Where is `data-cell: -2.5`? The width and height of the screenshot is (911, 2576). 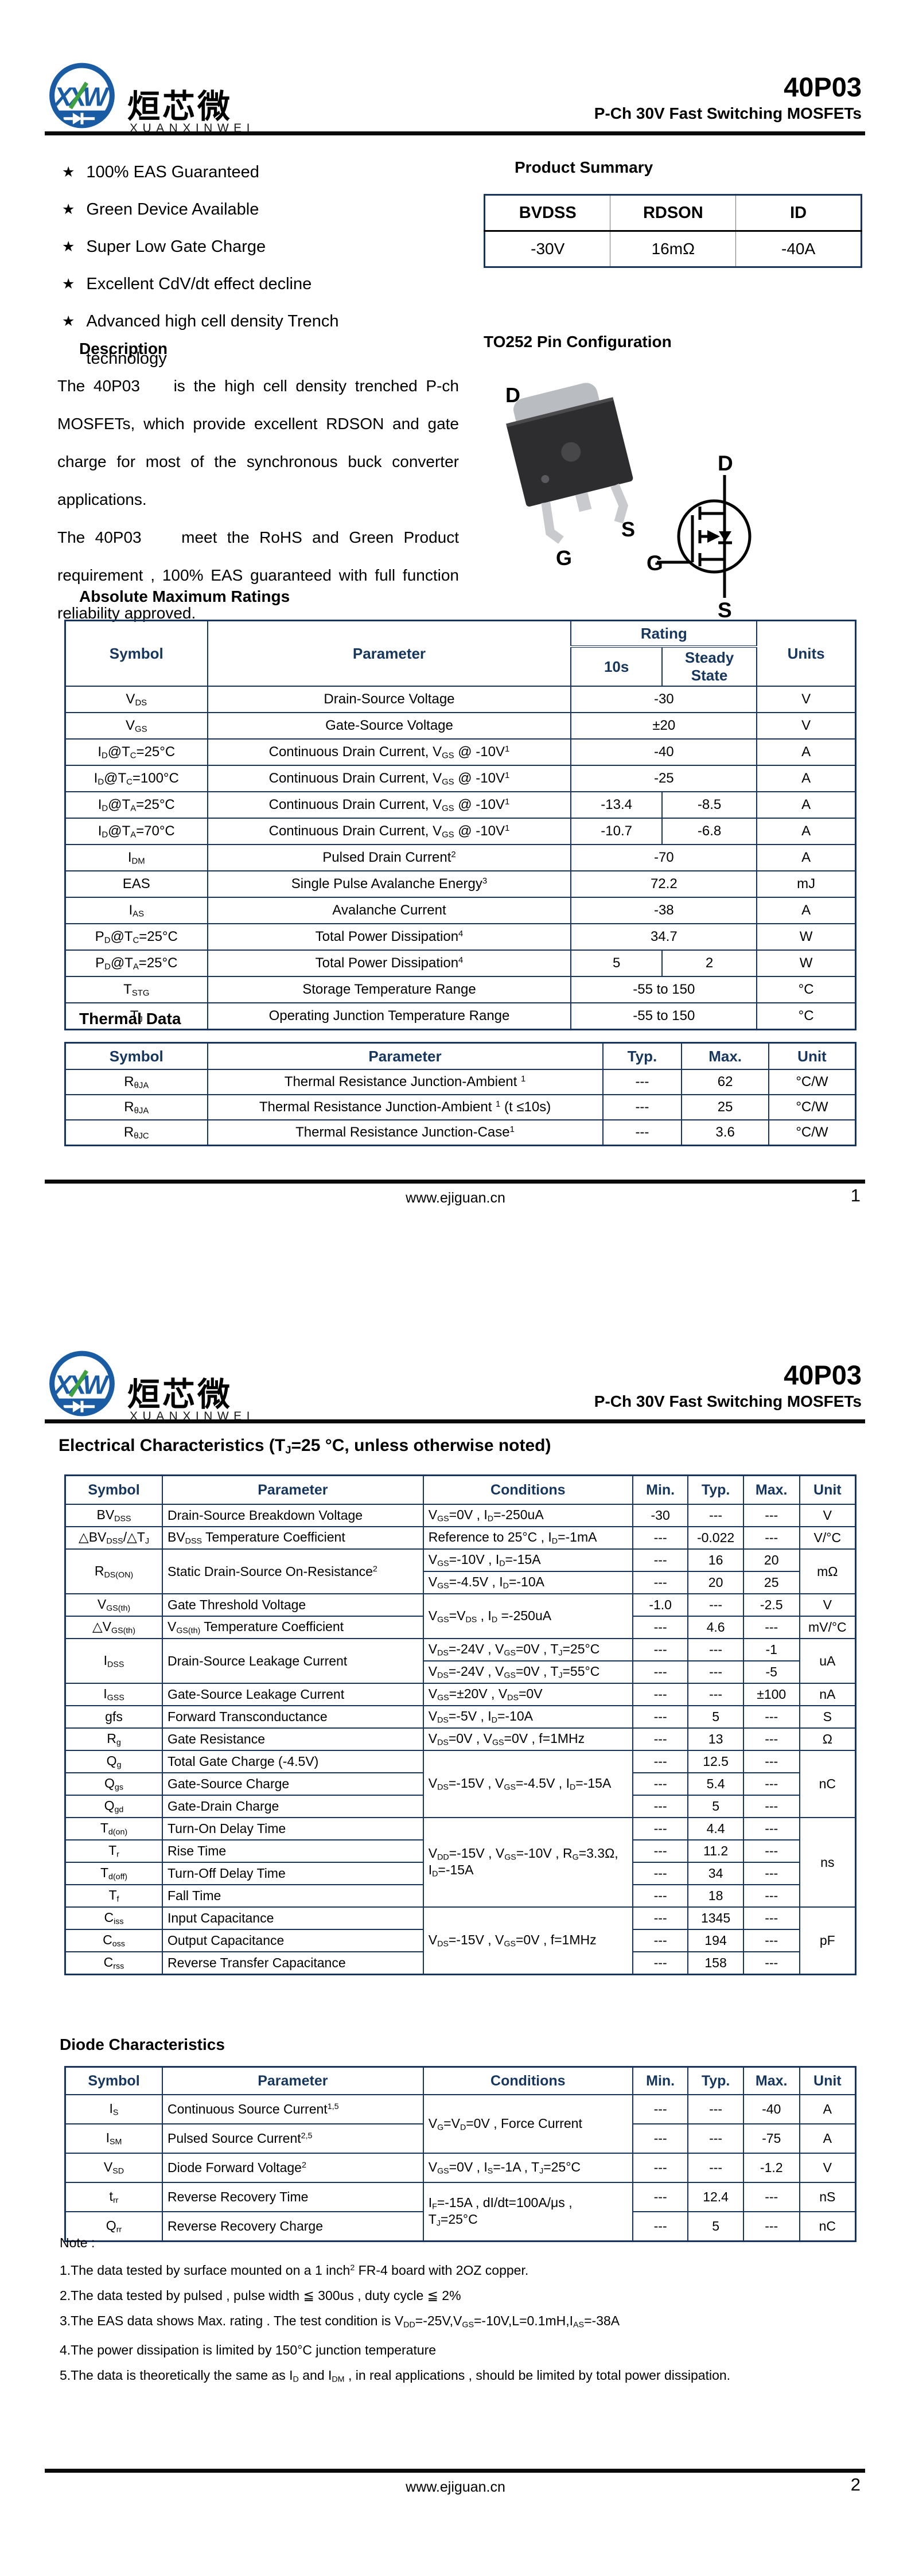 data-cell: -2.5 is located at coordinates (771, 1605).